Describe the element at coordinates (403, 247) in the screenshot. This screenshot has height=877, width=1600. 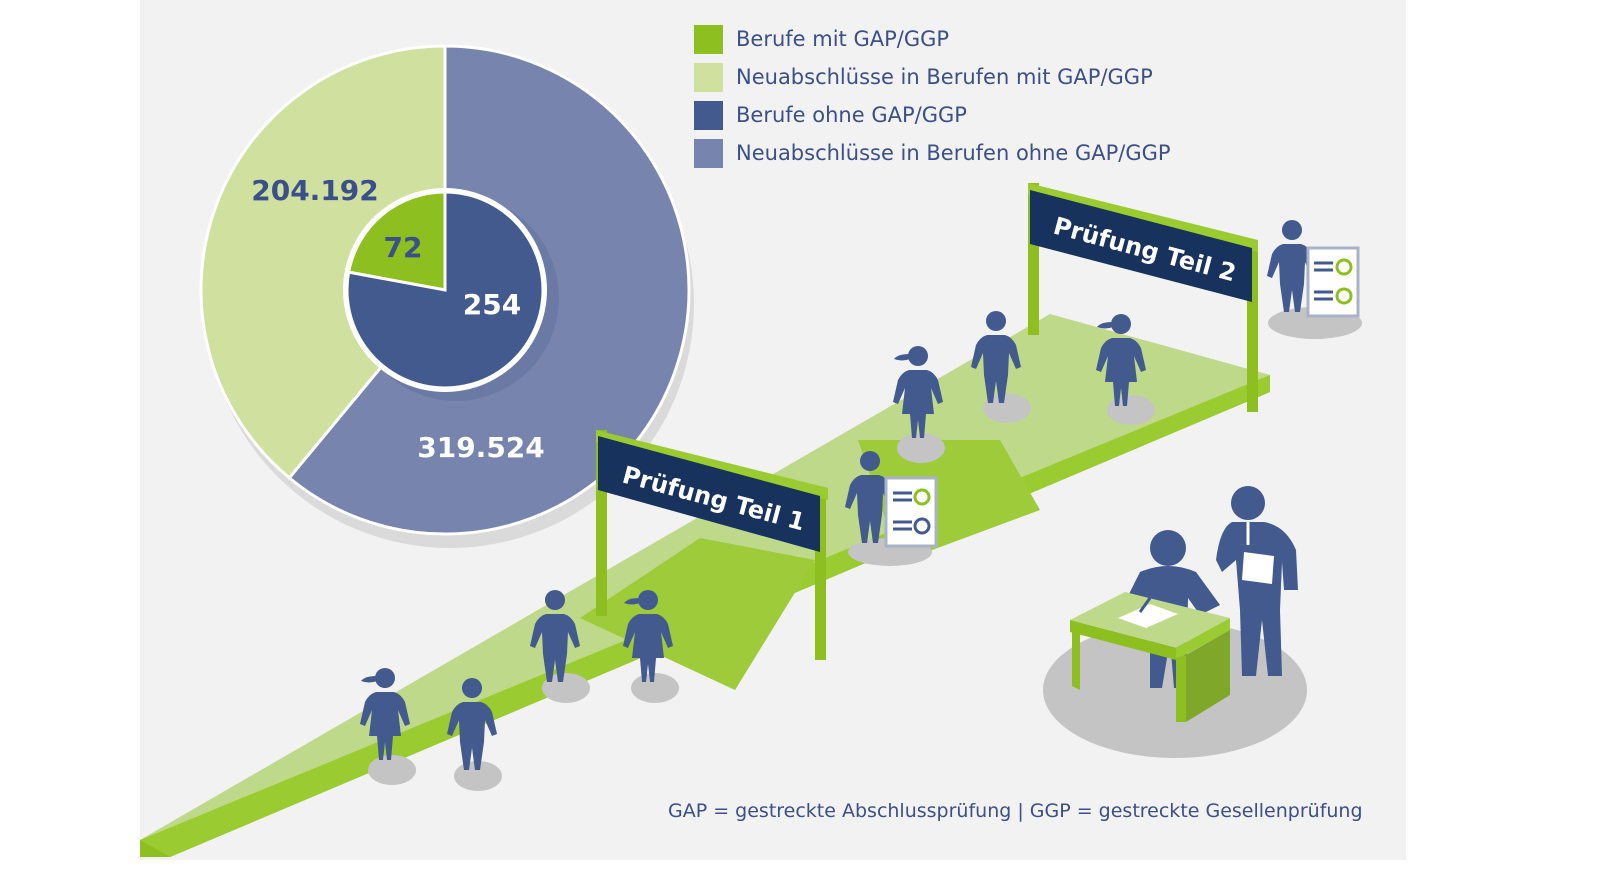
I see `inner-label-mit: 72` at that location.